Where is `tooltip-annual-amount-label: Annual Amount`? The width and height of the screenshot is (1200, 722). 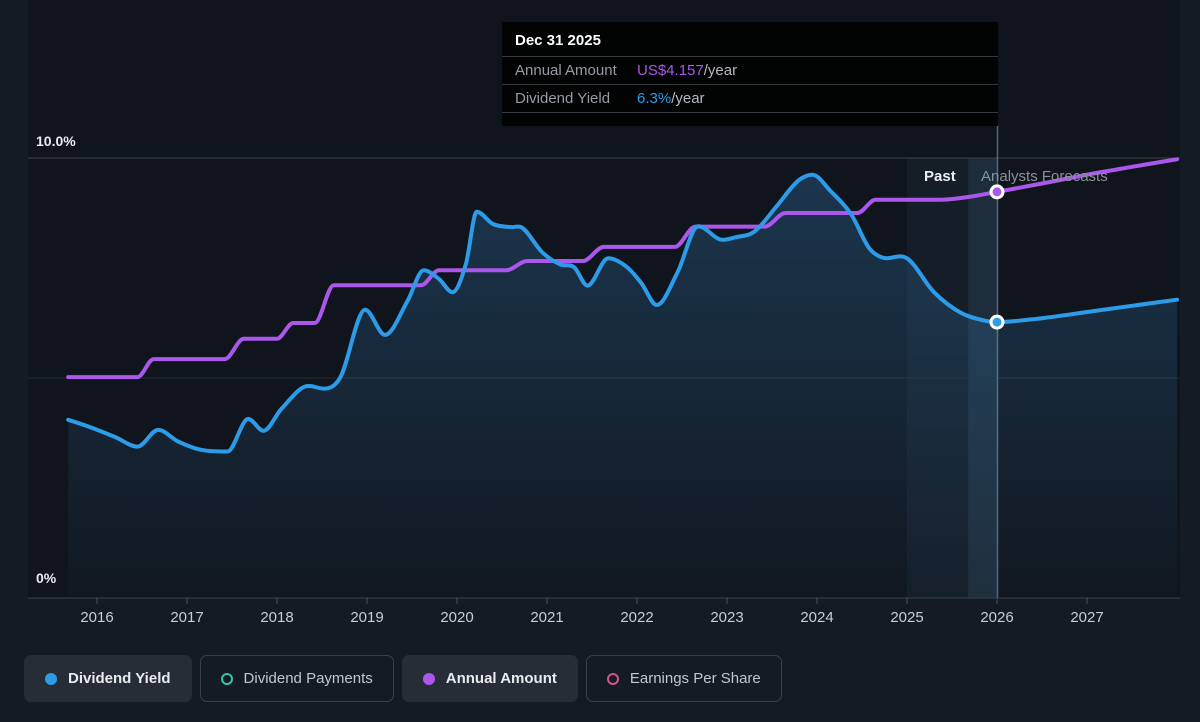
tooltip-annual-amount-label: Annual Amount is located at coordinates (566, 70).